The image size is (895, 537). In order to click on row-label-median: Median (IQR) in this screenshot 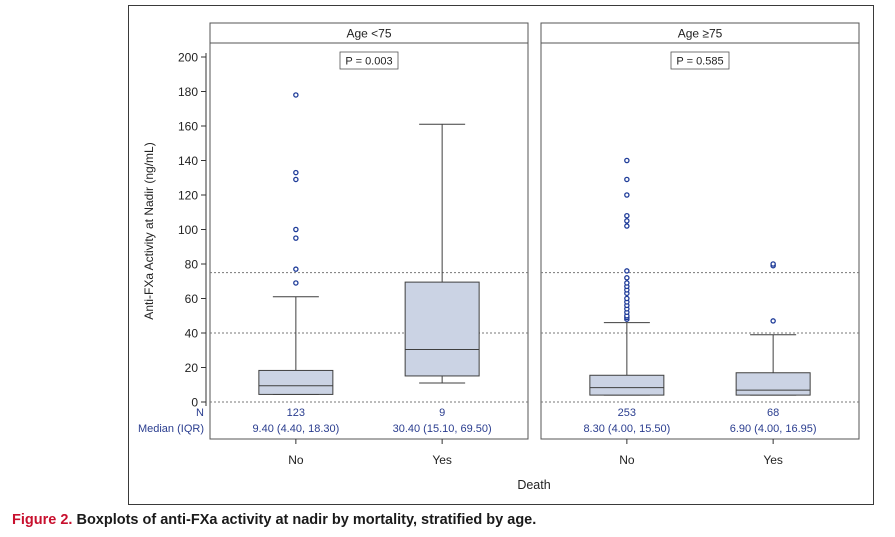, I will do `click(171, 429)`.